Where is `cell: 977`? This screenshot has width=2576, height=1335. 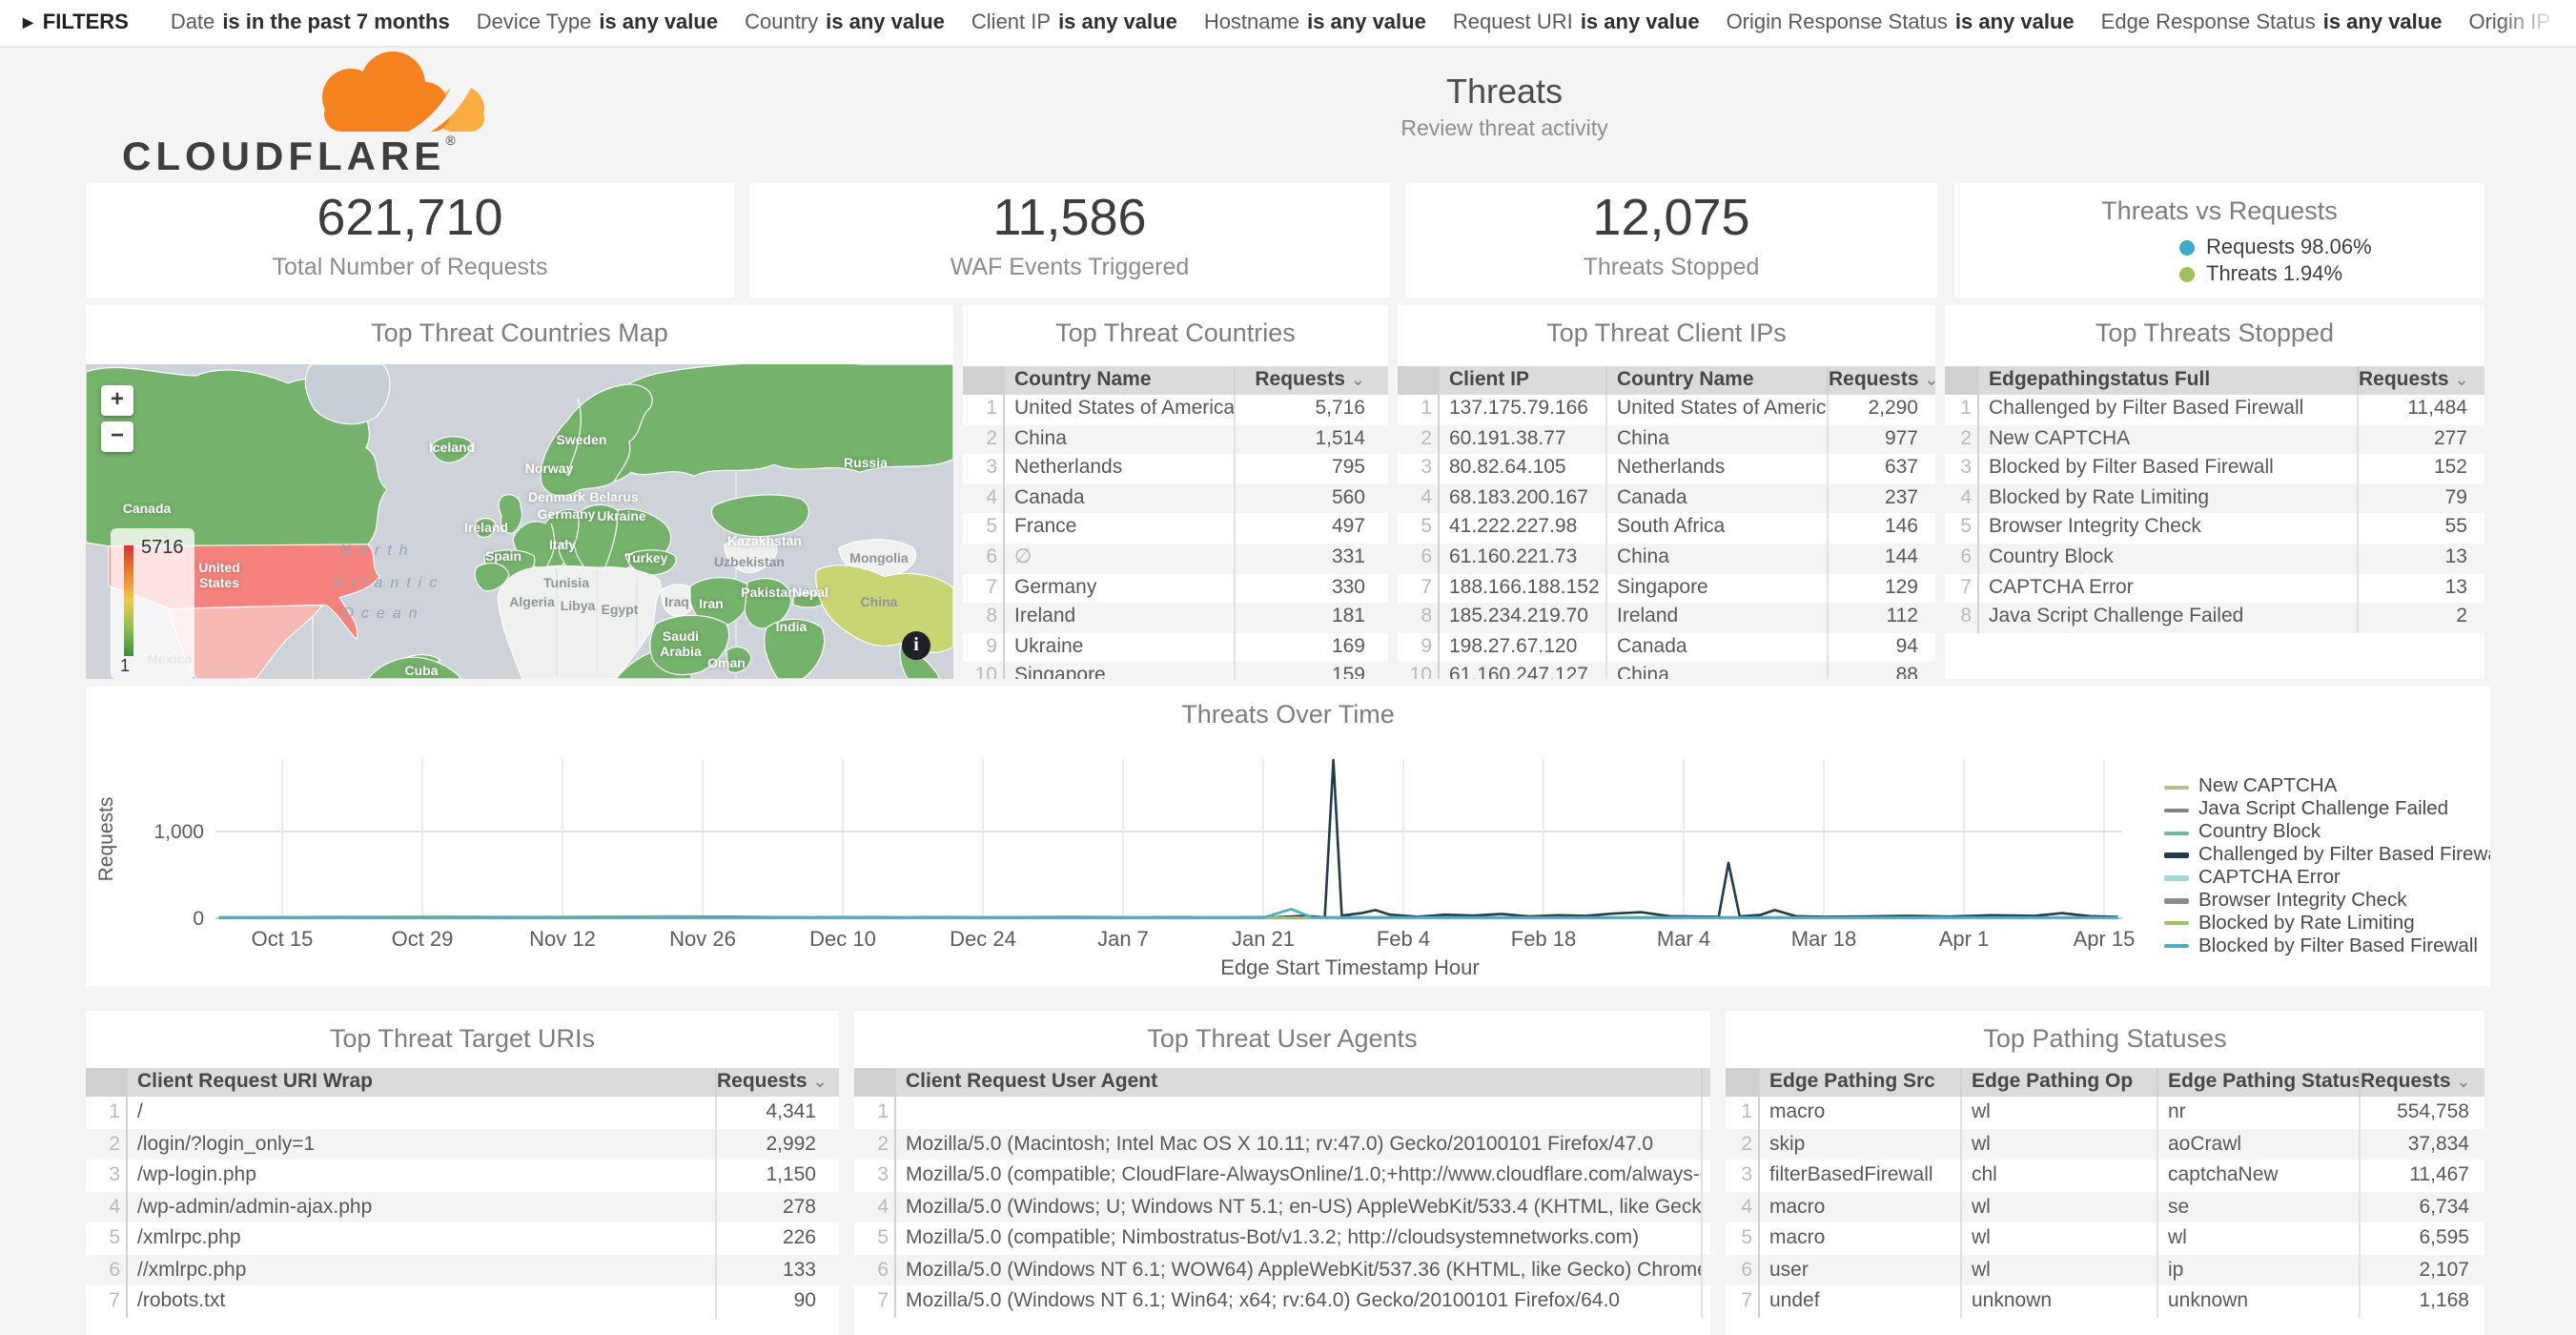
cell: 977 is located at coordinates (1881, 439).